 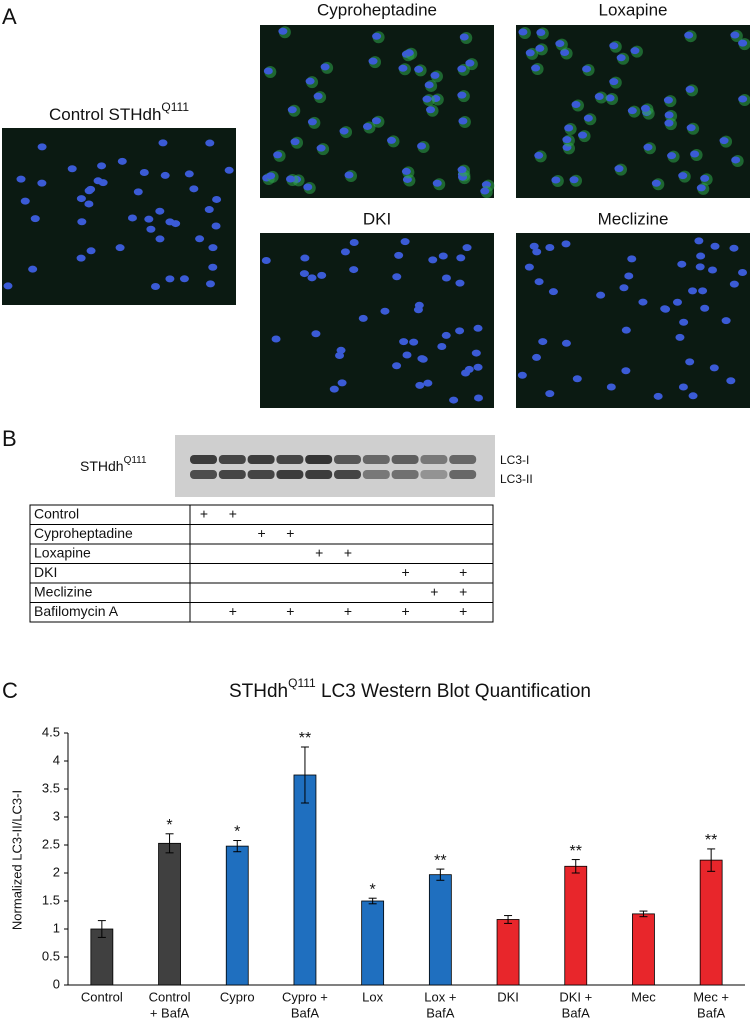 What do you see at coordinates (377, 218) in the screenshot?
I see `micrograph-title: DKI` at bounding box center [377, 218].